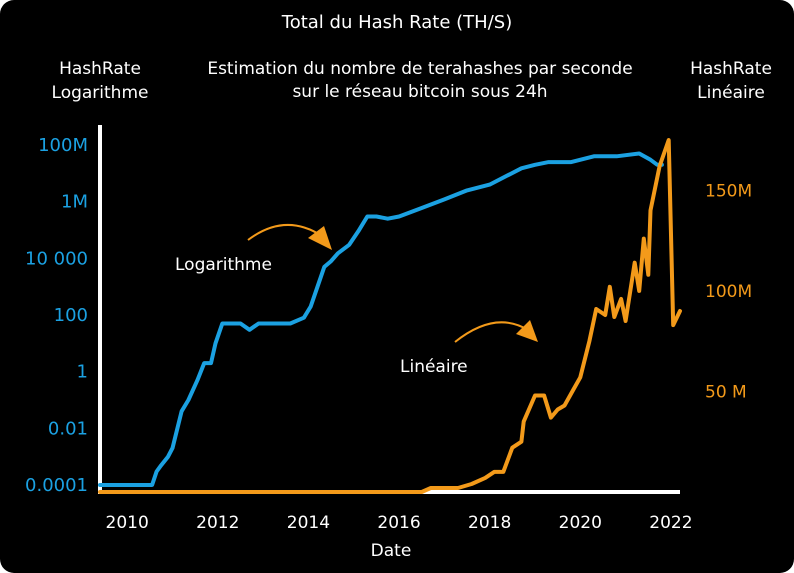 This screenshot has width=794, height=573. What do you see at coordinates (74, 202) in the screenshot?
I see `left-tick-label: 1M` at bounding box center [74, 202].